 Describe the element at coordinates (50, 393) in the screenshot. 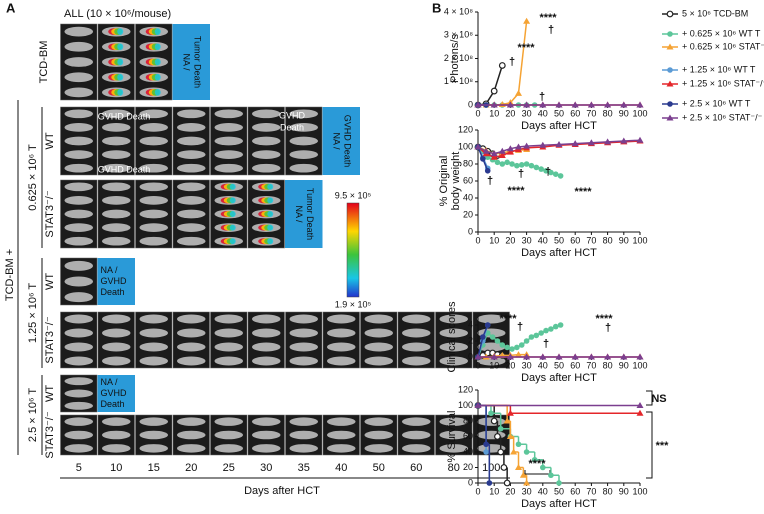

I see `row-label: WT` at that location.